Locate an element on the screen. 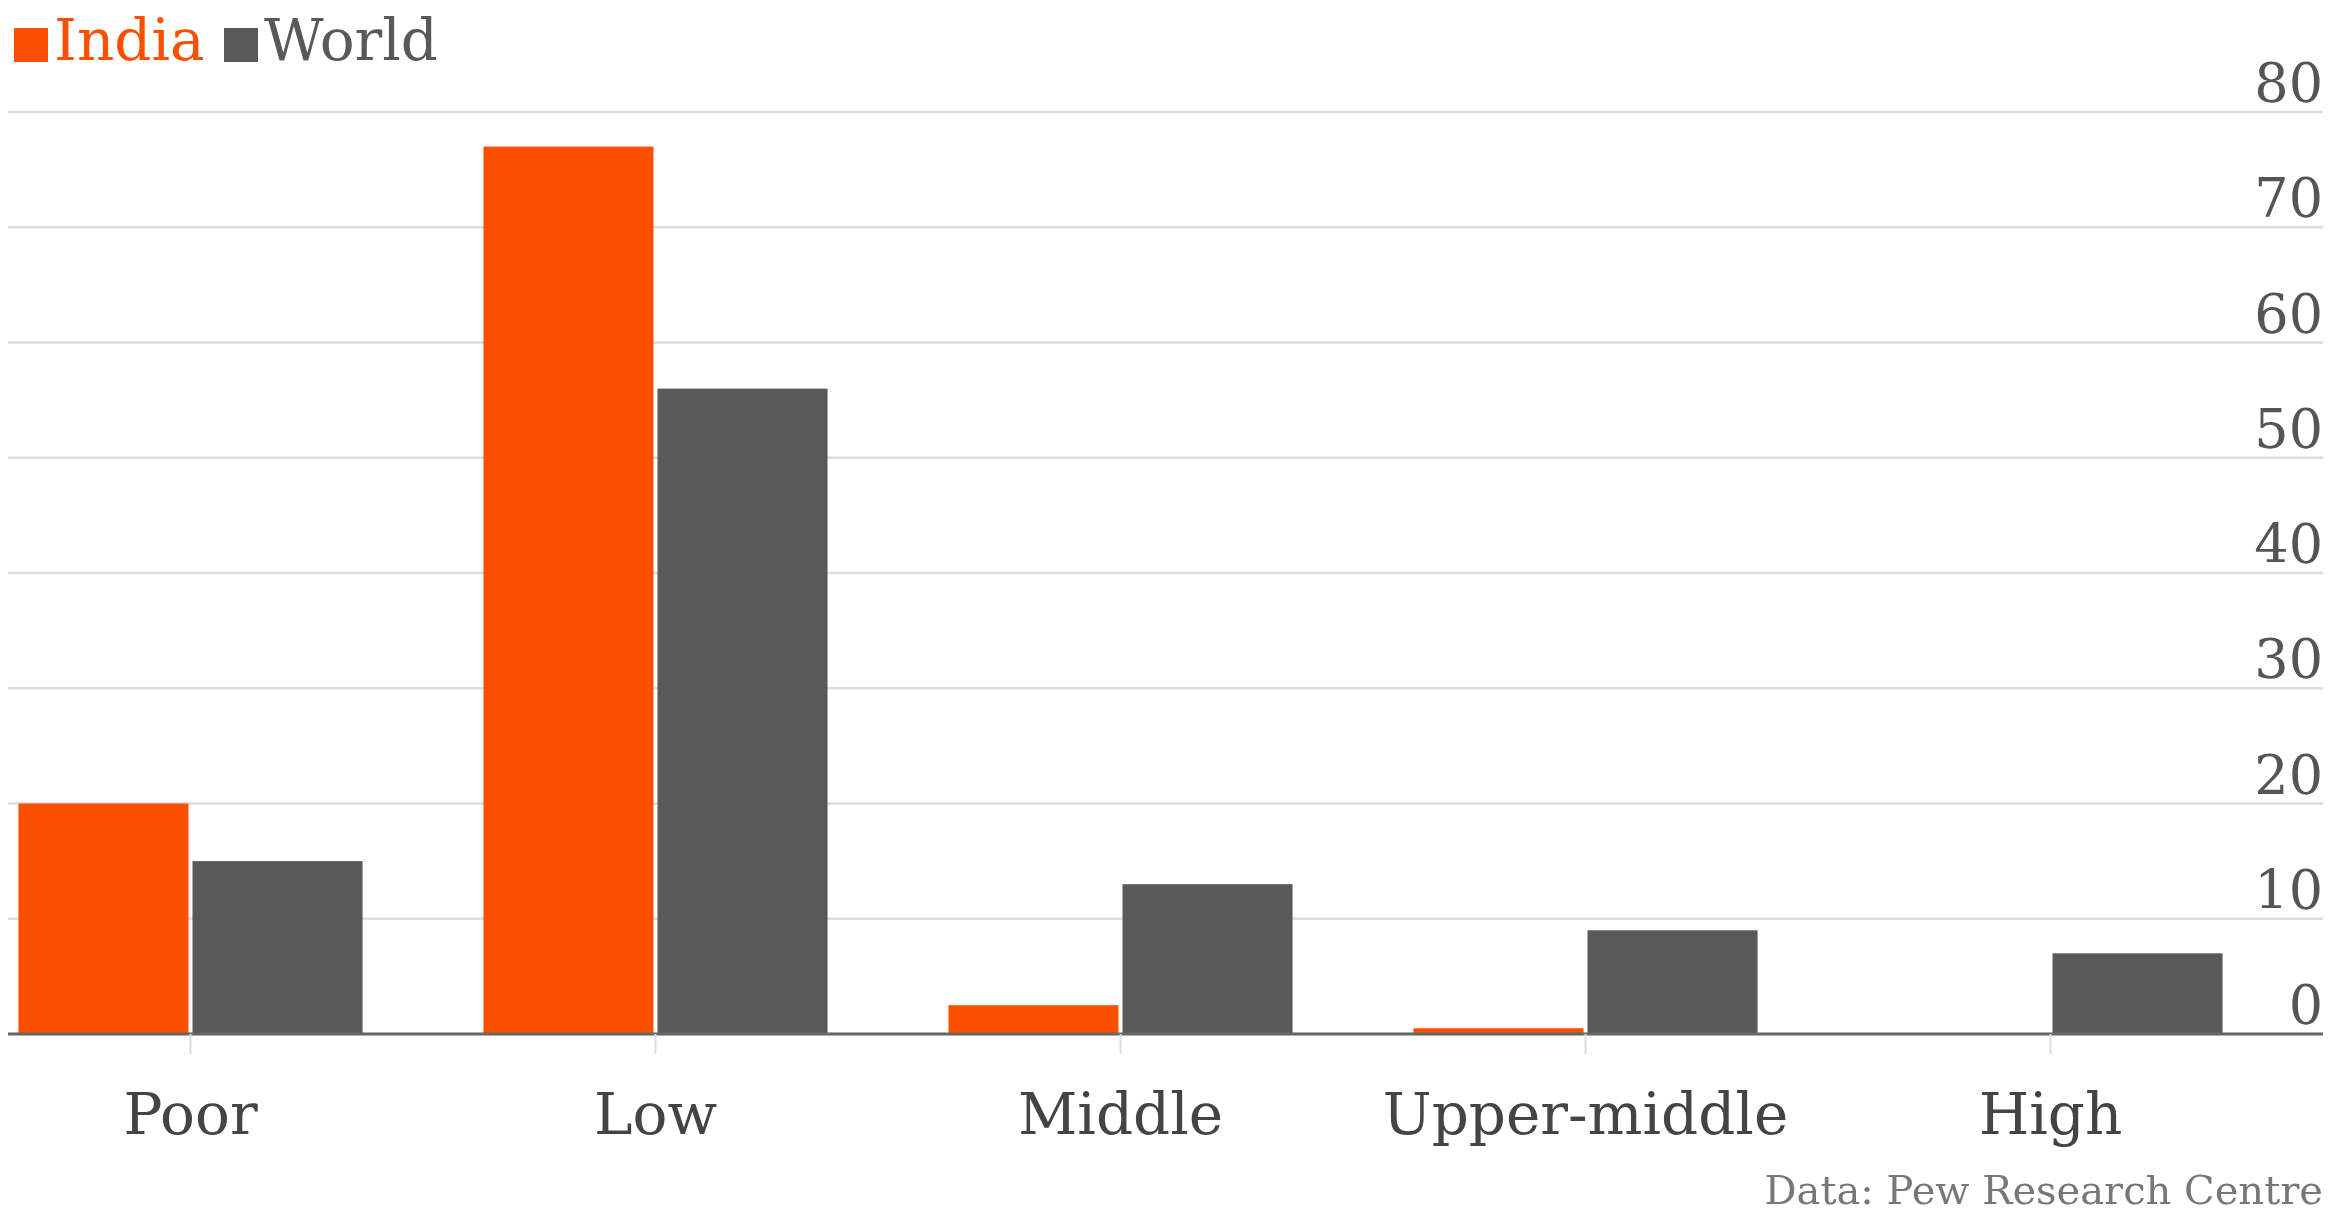 This screenshot has height=1224, width=2344. y-tick-label: 30 is located at coordinates (2288, 660).